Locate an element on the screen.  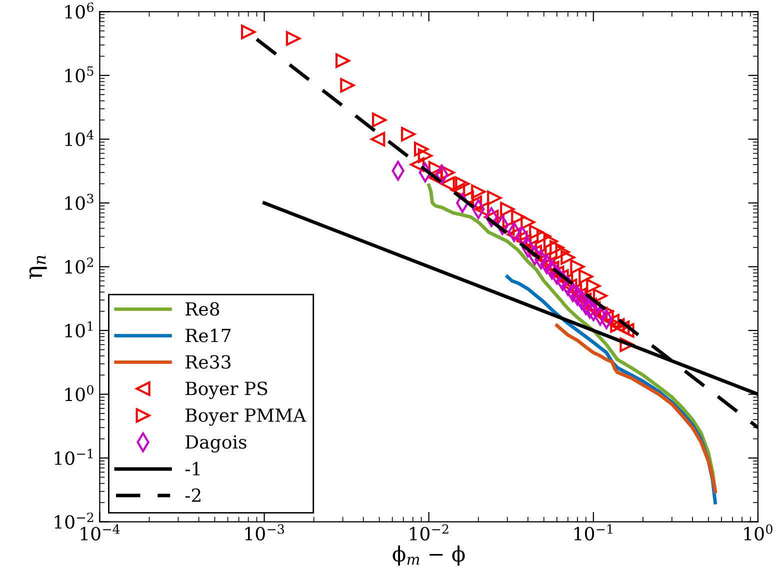
legend-label: Dagois is located at coordinates (216, 444).